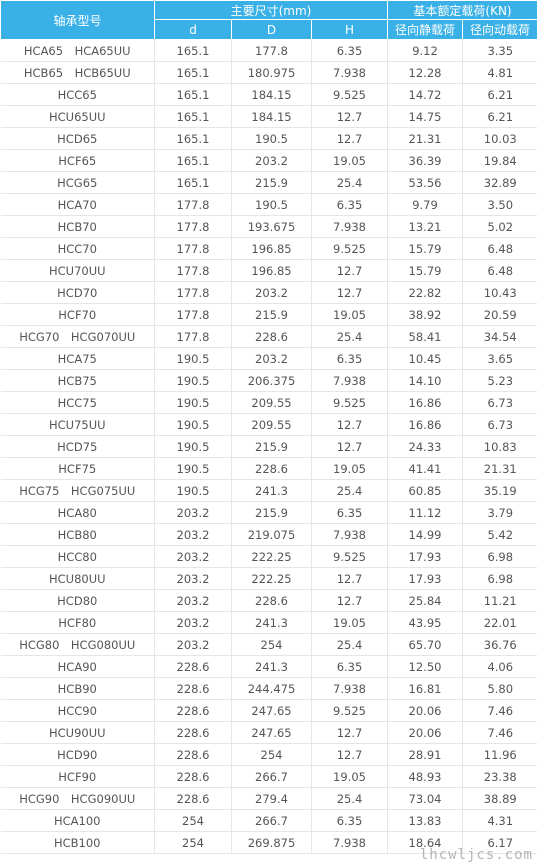 The width and height of the screenshot is (537, 865). Describe the element at coordinates (499, 50) in the screenshot. I see `cell-dynamic-load: 3.35` at that location.